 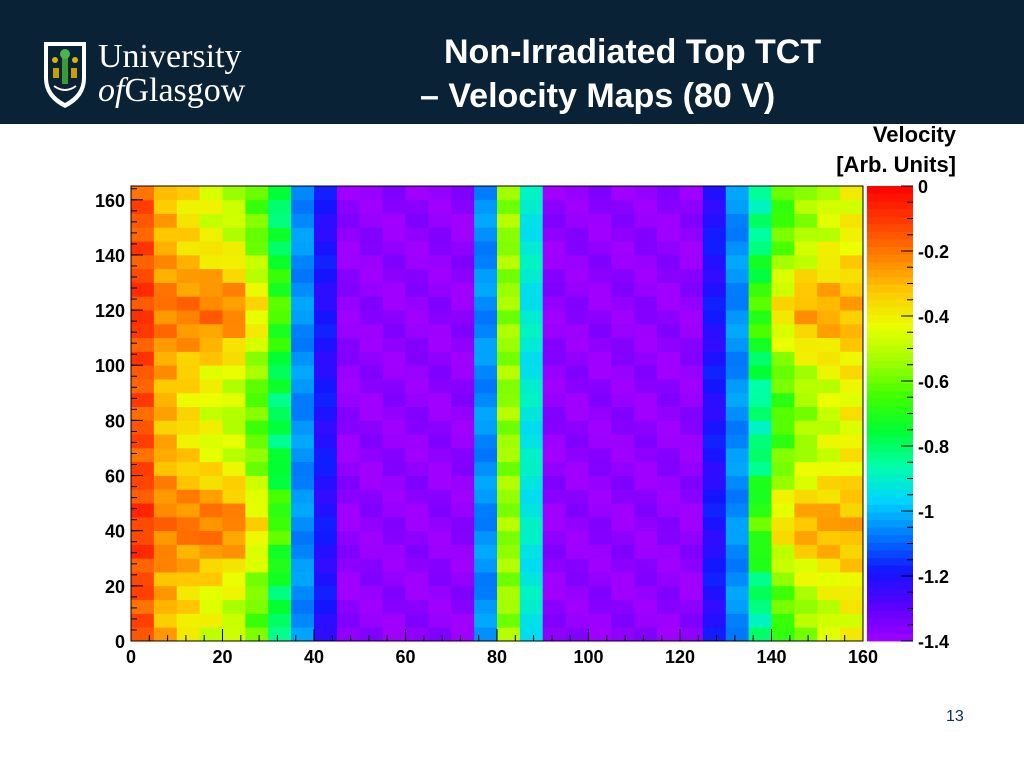 What do you see at coordinates (933, 577) in the screenshot?
I see `colorbar-tick-label: -1.2` at bounding box center [933, 577].